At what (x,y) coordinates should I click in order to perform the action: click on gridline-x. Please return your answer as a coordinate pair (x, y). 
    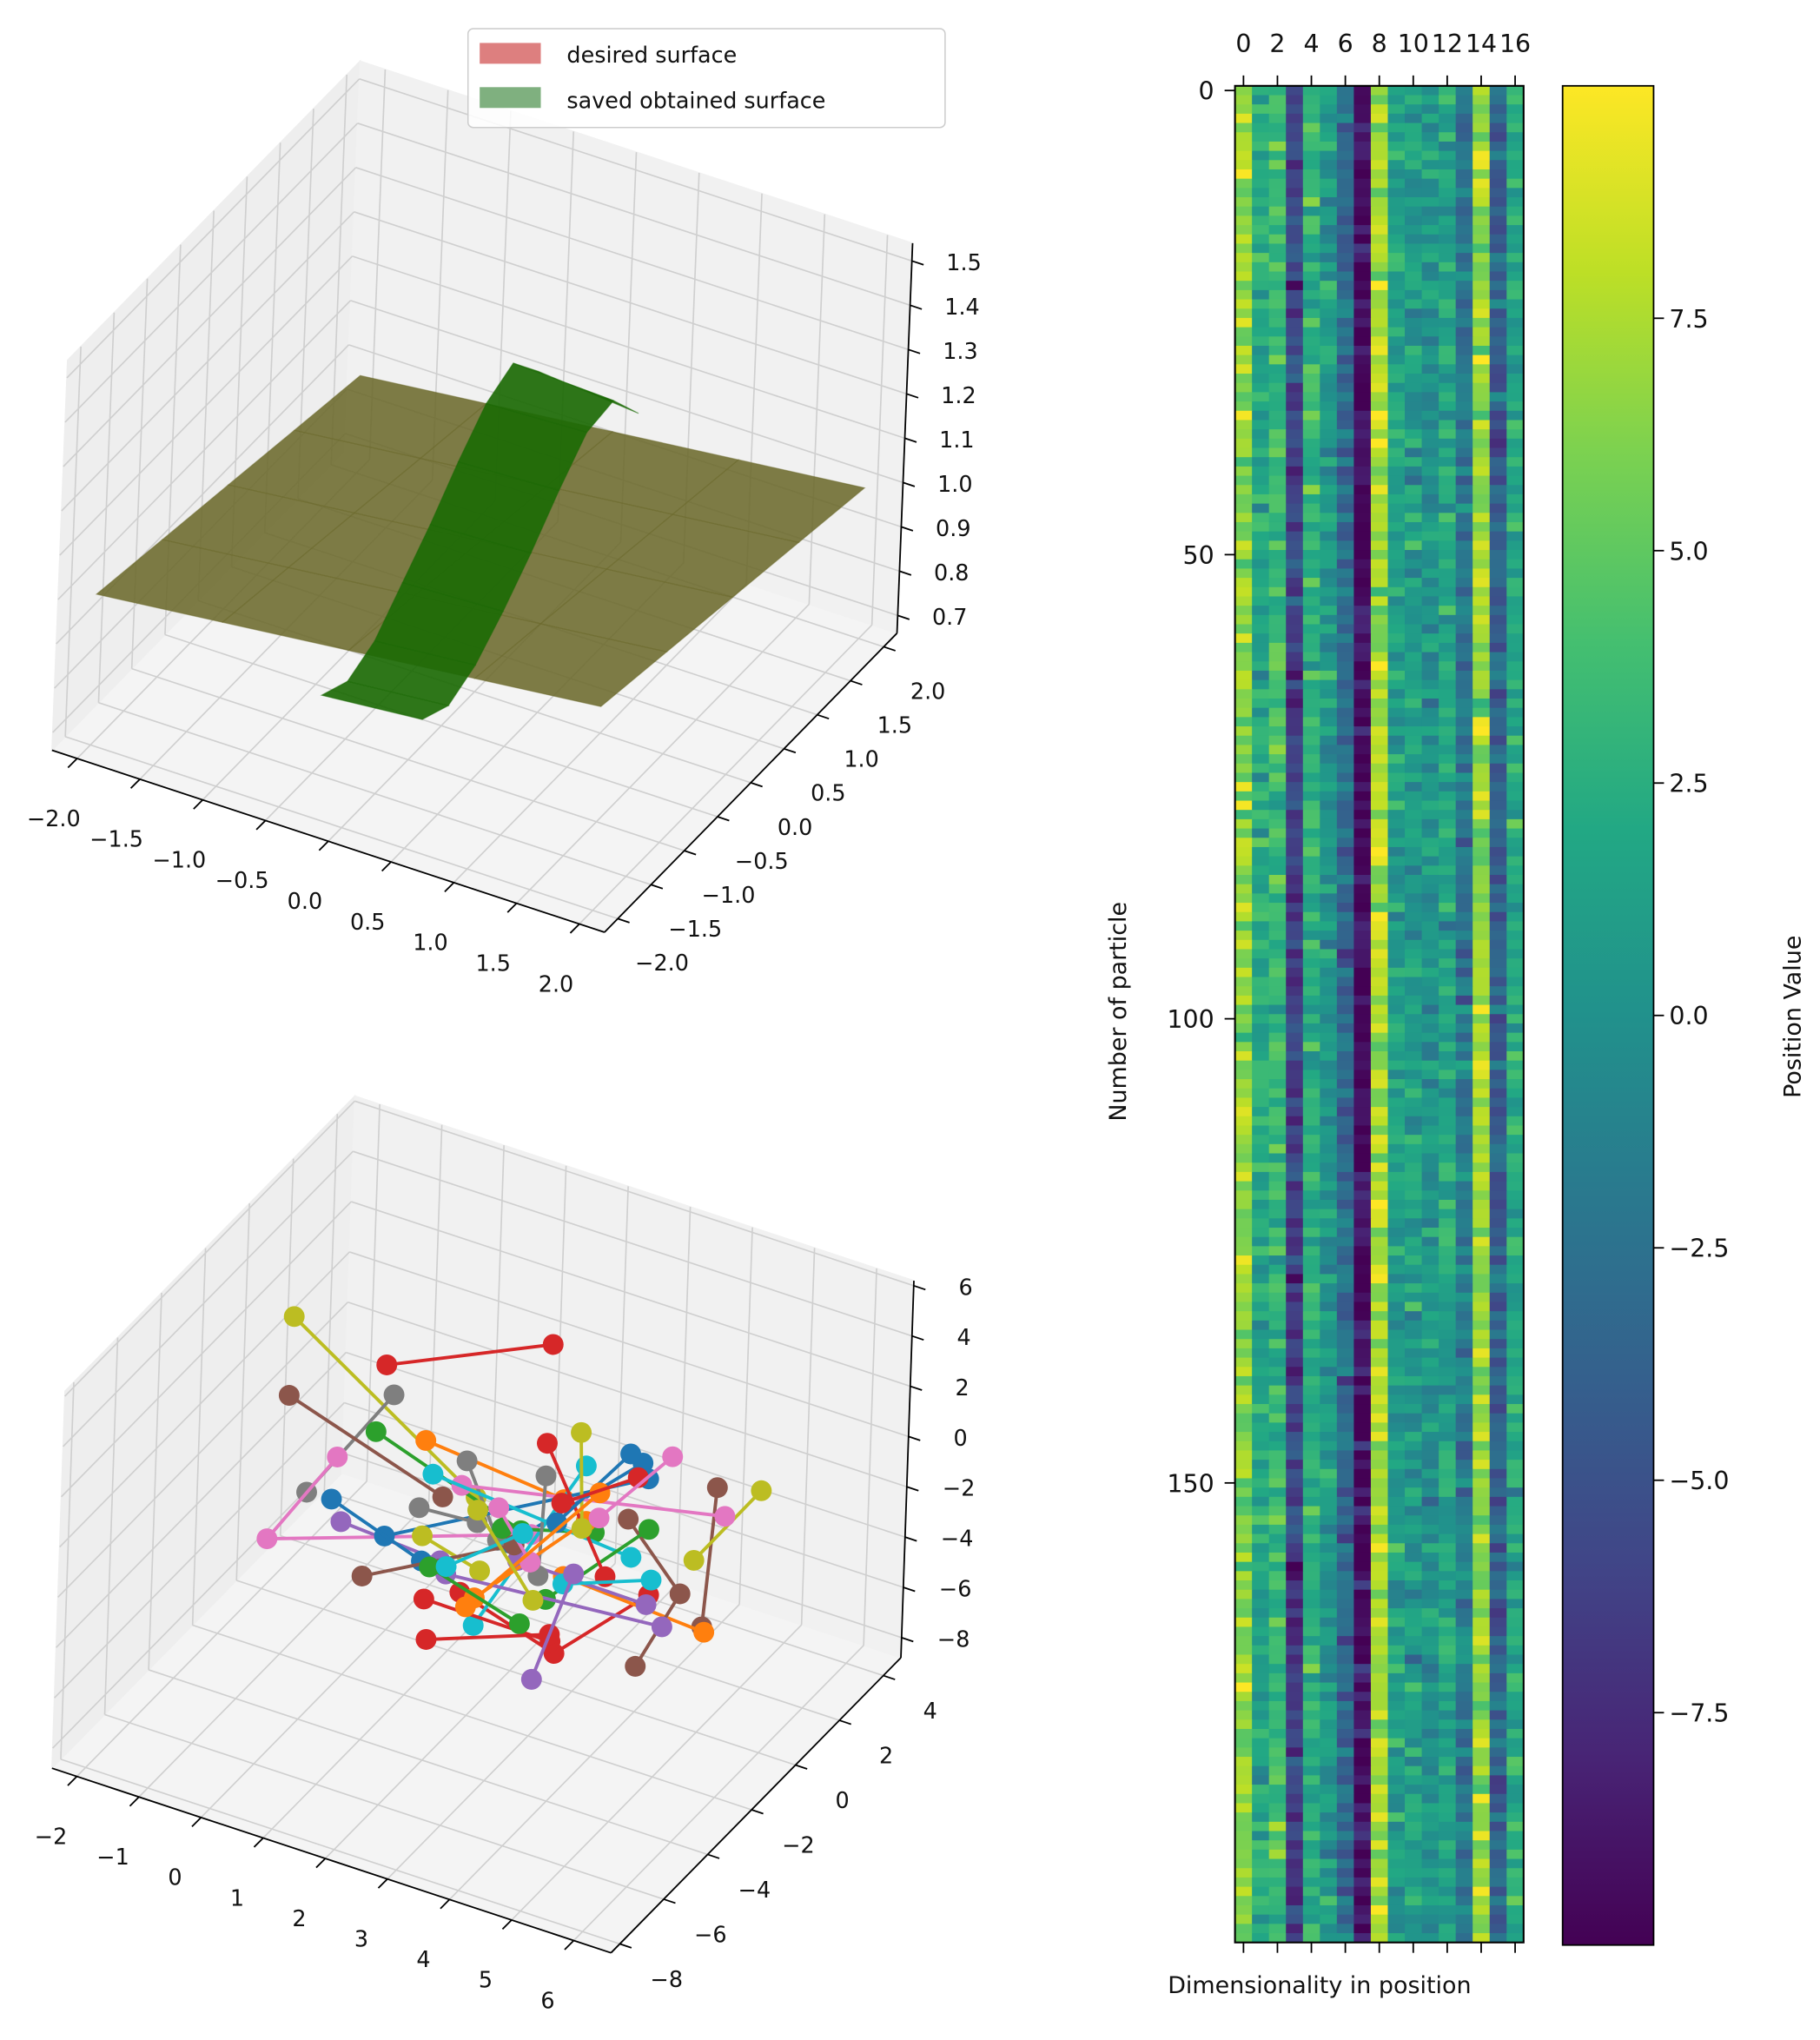
    Looking at the image, I should click on (532, 1731).